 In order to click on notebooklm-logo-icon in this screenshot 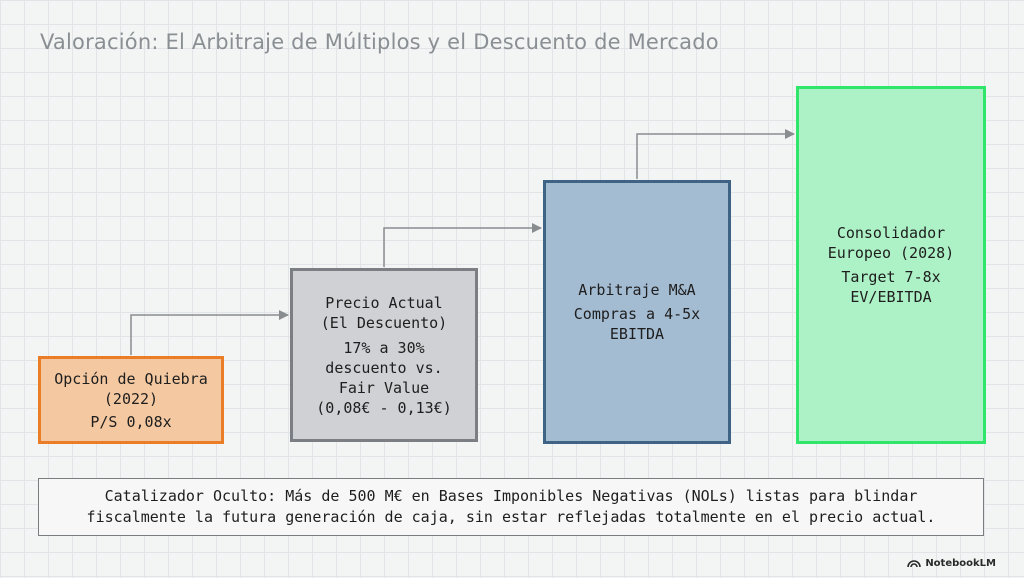, I will do `click(914, 564)`.